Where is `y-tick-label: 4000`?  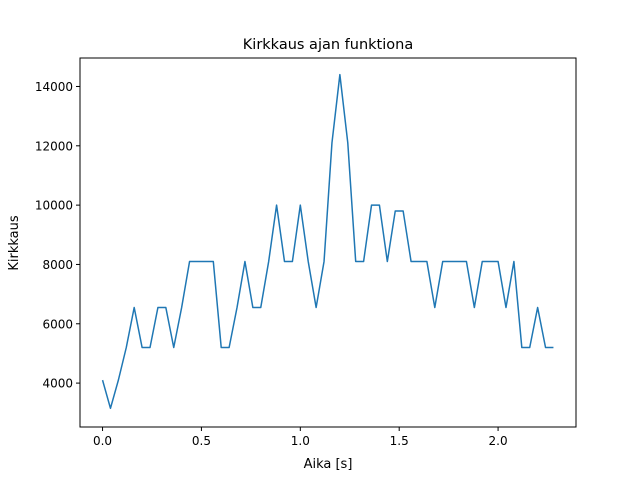
y-tick-label: 4000 is located at coordinates (57, 384).